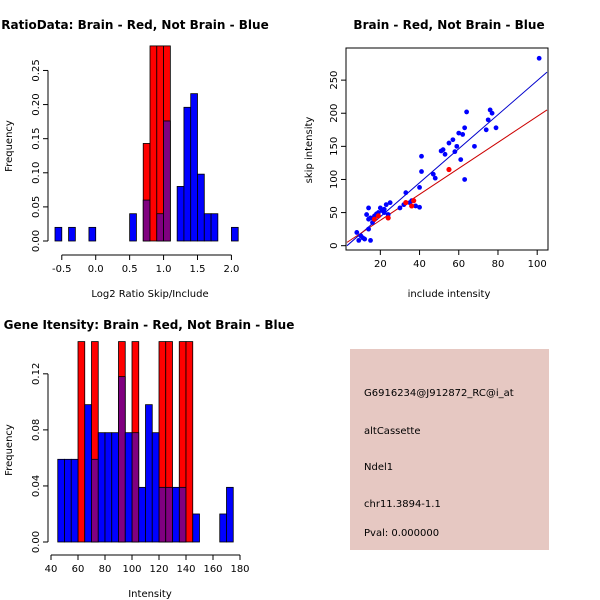 The height and width of the screenshot is (600, 600). Describe the element at coordinates (448, 25) in the screenshot. I see `intensity-scatter-title: Brain - Red, Not Brain - Blue` at that location.